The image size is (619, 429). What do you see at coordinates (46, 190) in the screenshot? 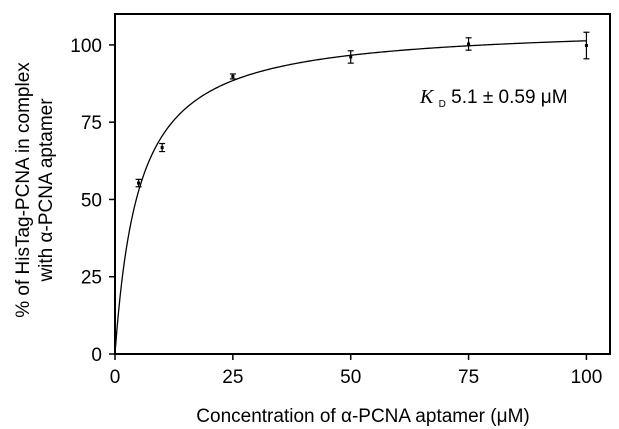
I see `y-axis-title-line2: with α-PCNA aptamer` at bounding box center [46, 190].